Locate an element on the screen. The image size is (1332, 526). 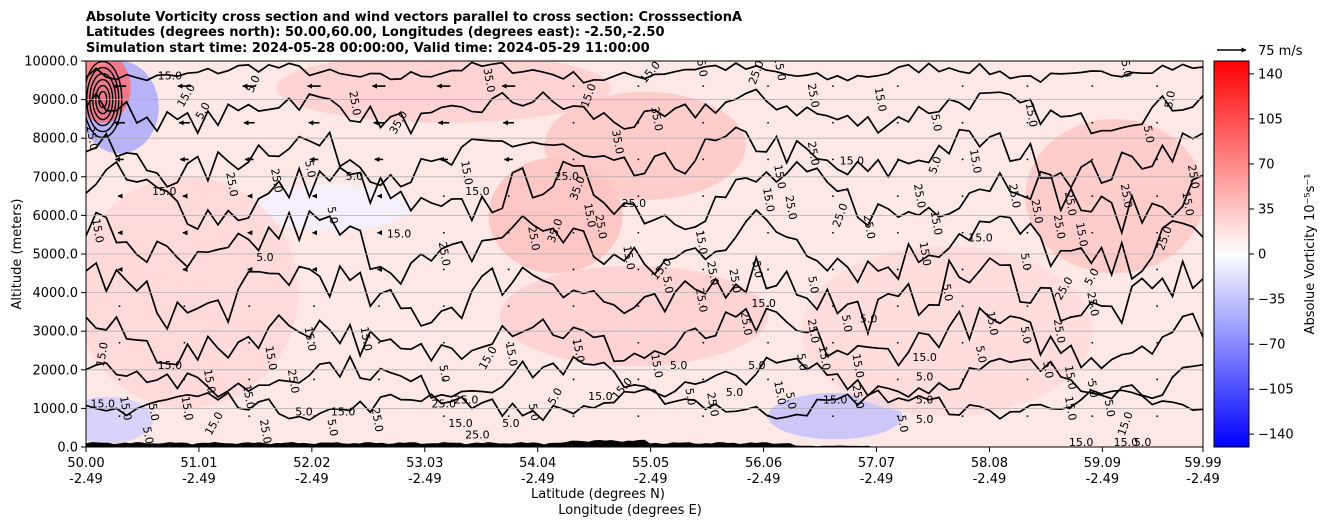
colorbar-tick-label: 0 is located at coordinates (1262, 255).